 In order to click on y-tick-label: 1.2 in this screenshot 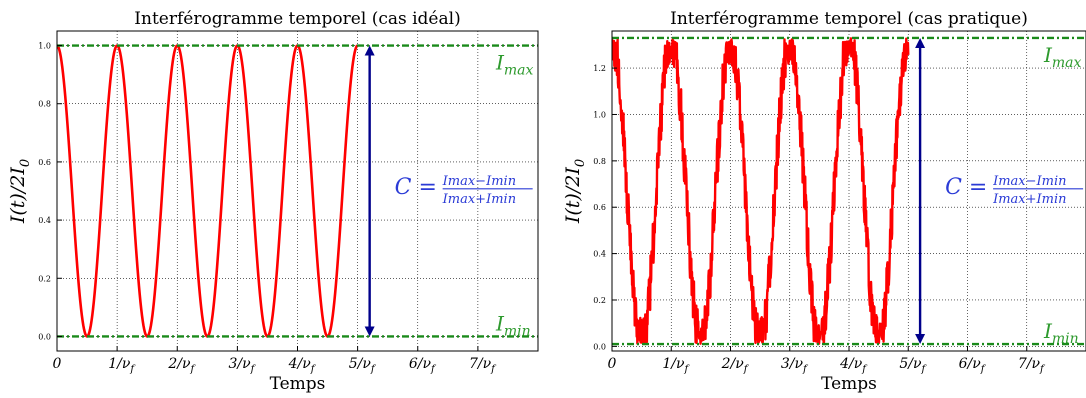, I will do `click(599, 68)`.